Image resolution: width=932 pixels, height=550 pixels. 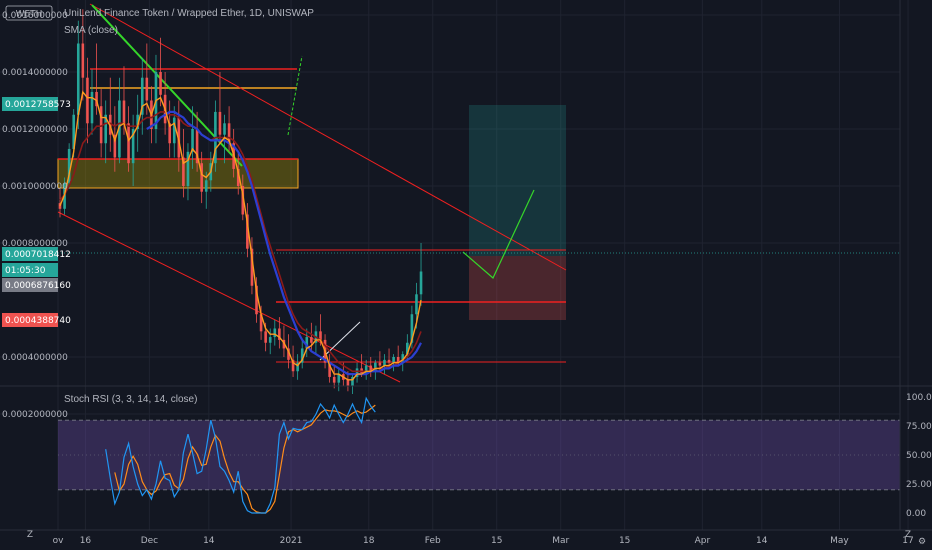 What do you see at coordinates (433, 541) in the screenshot?
I see `time-tick-label: Feb` at bounding box center [433, 541].